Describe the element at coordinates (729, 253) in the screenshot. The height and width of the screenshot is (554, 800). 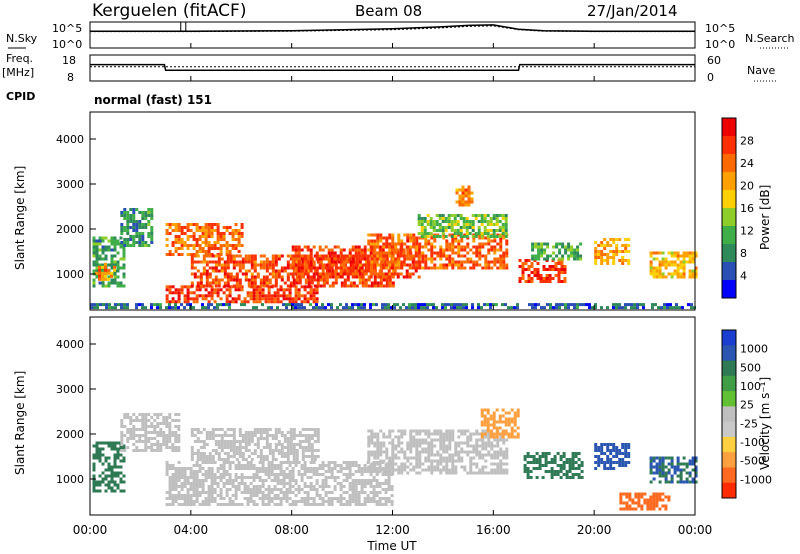
I see `colorbar-segment` at that location.